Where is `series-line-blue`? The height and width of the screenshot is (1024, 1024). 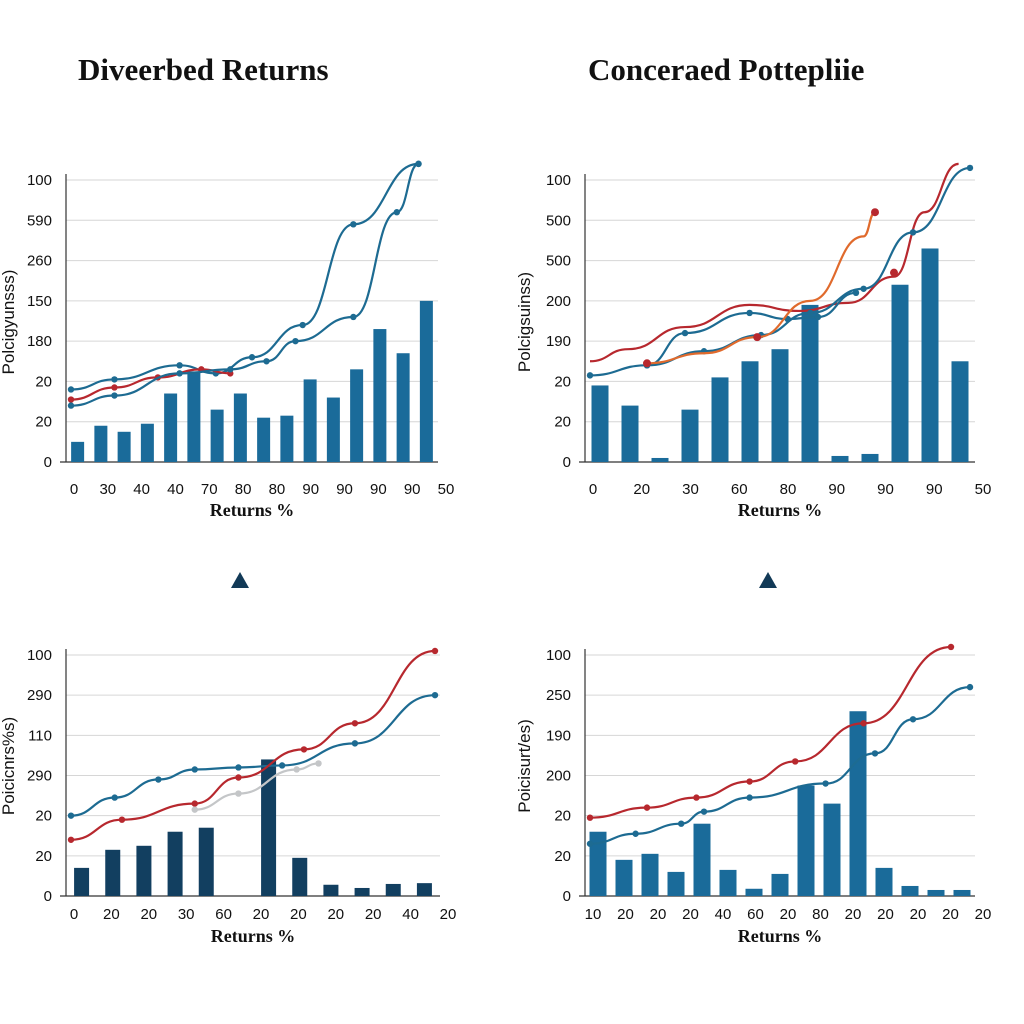 series-line-blue is located at coordinates (780, 765).